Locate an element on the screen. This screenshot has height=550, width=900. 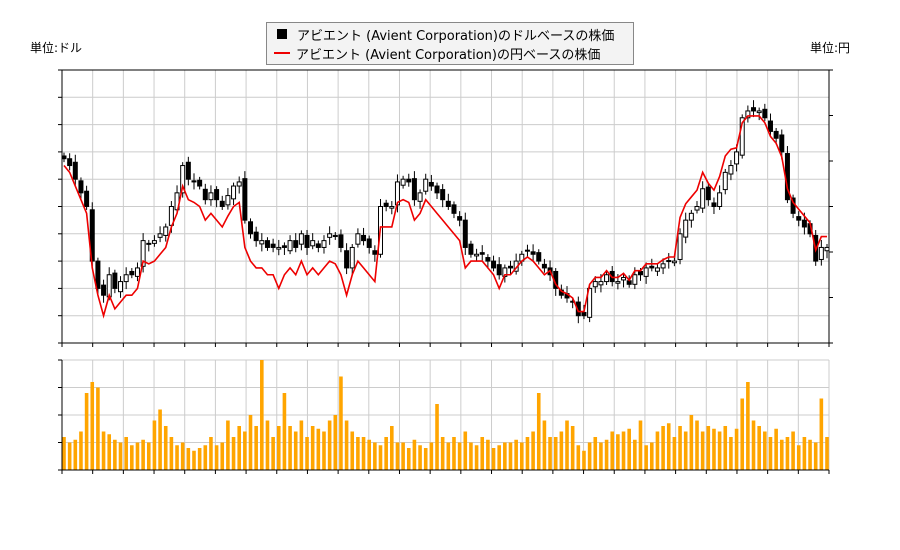
legend-item-usd: アビエント (Avient Corporation)のドルベースの株価 is located at coordinates (443, 34).